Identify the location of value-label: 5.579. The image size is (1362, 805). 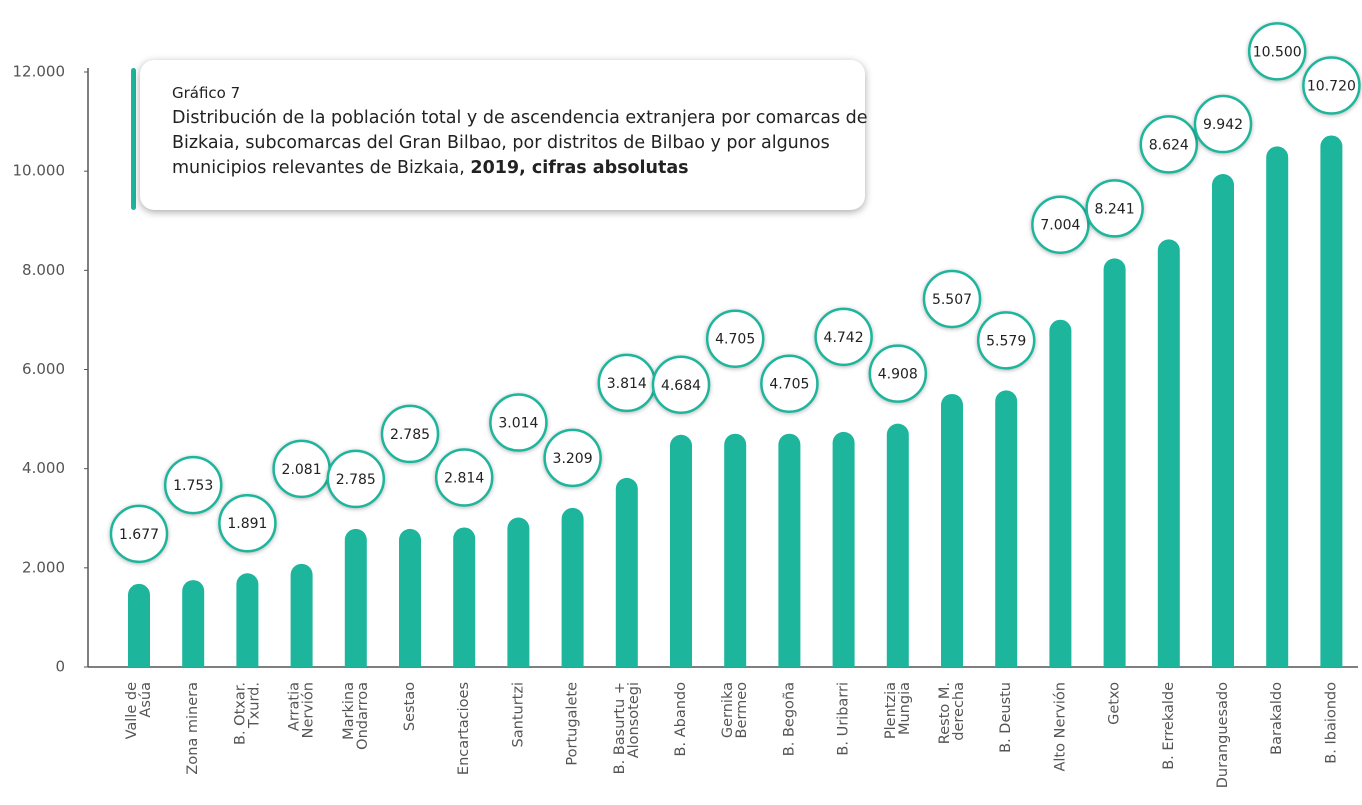
(1006, 341).